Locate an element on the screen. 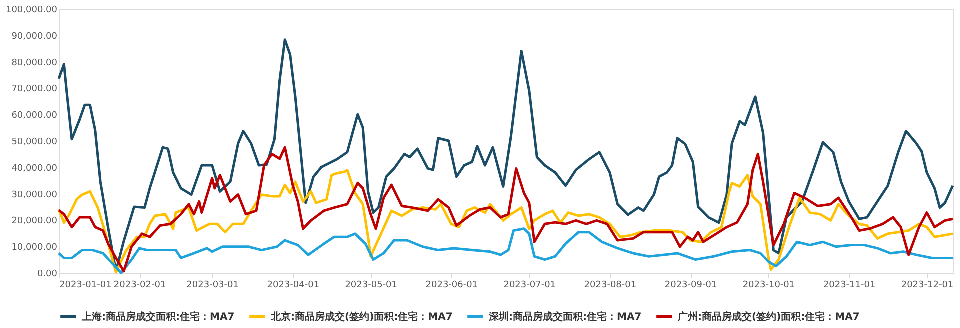  legend-label: 广州:商品房成交(签约)面积:住宅：MA7 is located at coordinates (768, 316).